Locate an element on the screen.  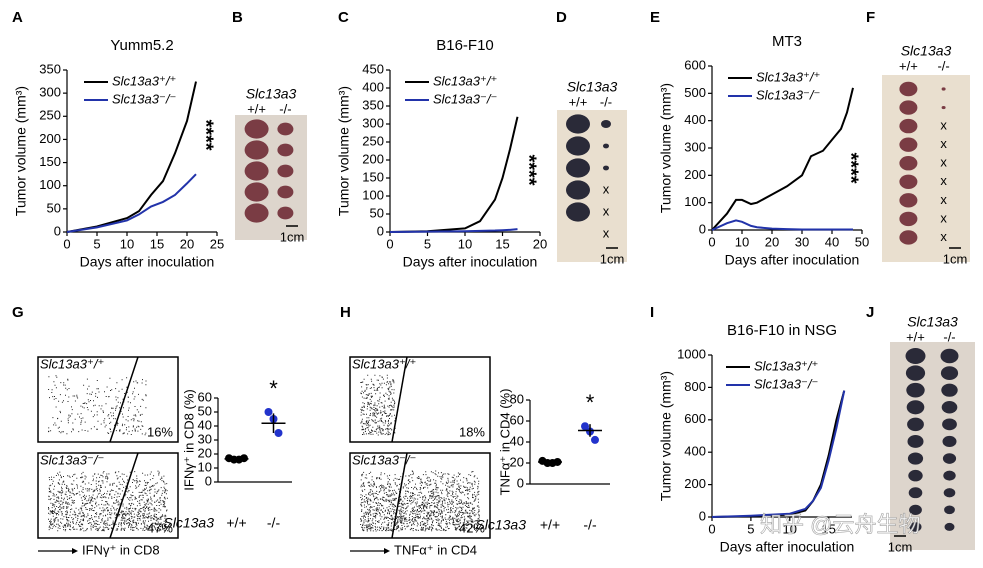
gate-percent: 18% is located at coordinates (472, 431).